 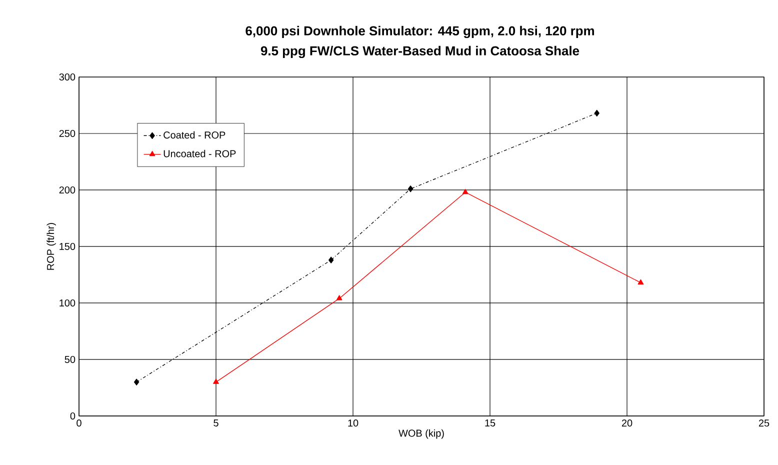 I want to click on x-tick-label: 25, so click(x=764, y=423).